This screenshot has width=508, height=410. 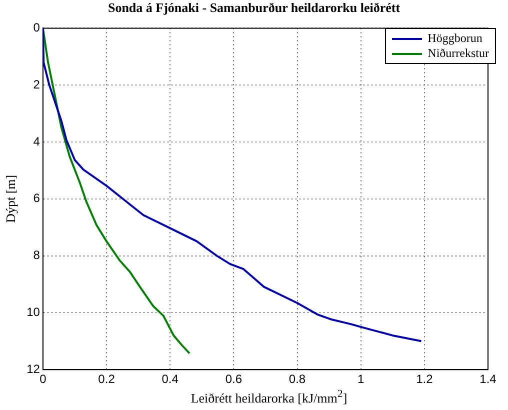 What do you see at coordinates (488, 379) in the screenshot?
I see `x-tick-label: 1.4` at bounding box center [488, 379].